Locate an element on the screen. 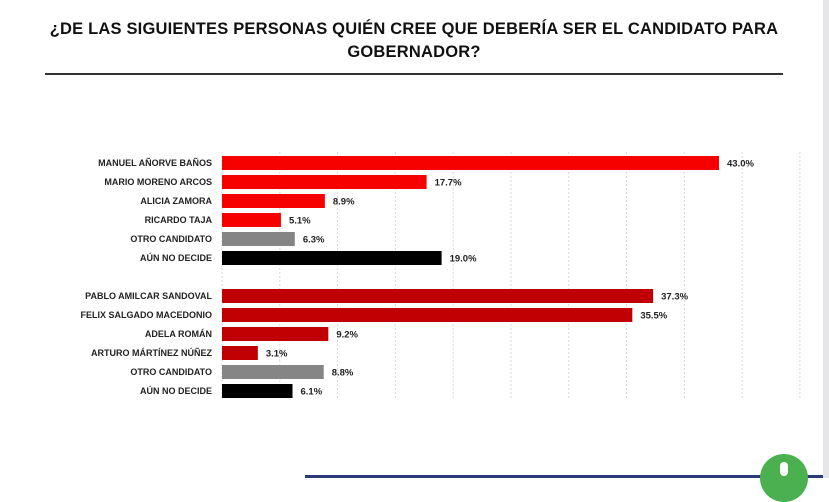 The height and width of the screenshot is (502, 829). data-label: 9.2% is located at coordinates (347, 335).